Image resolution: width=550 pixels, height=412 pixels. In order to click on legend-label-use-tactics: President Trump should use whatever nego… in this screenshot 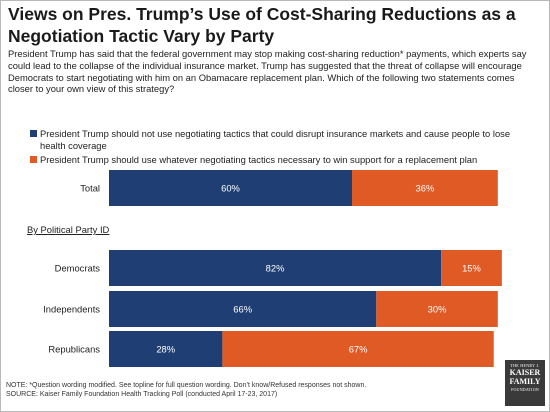, I will do `click(259, 159)`.